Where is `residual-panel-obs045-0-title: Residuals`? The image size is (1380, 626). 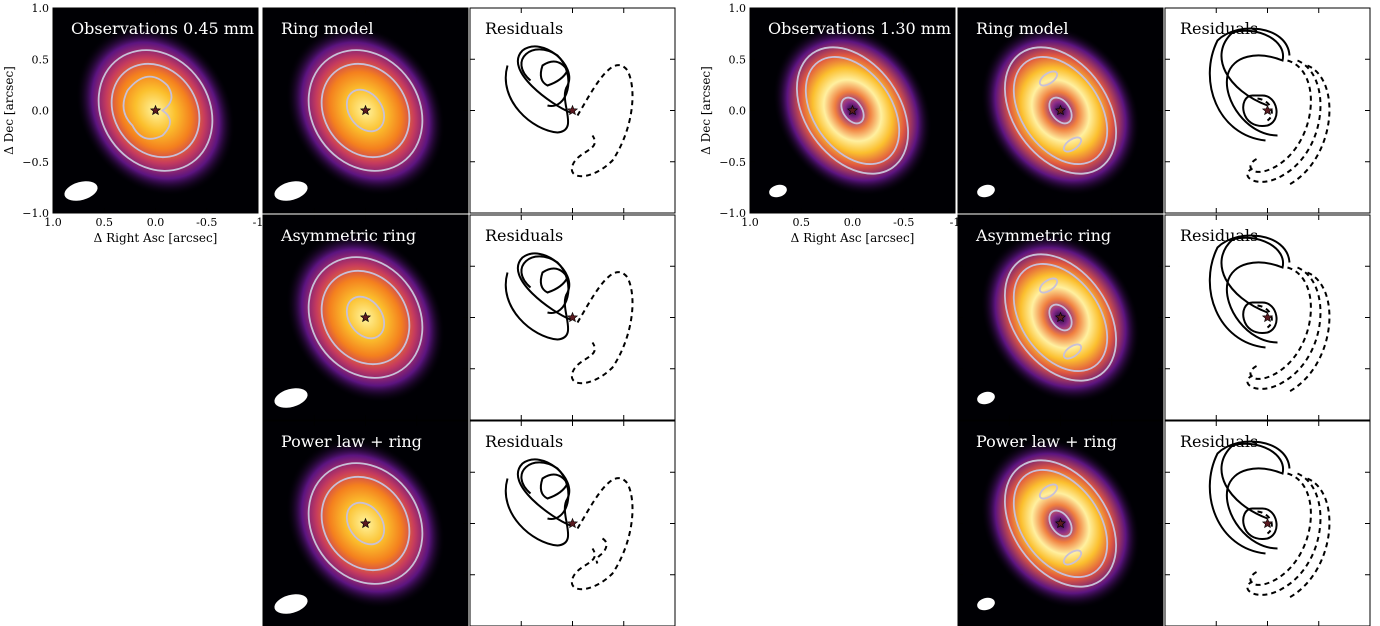 residual-panel-obs045-0-title: Residuals is located at coordinates (524, 28).